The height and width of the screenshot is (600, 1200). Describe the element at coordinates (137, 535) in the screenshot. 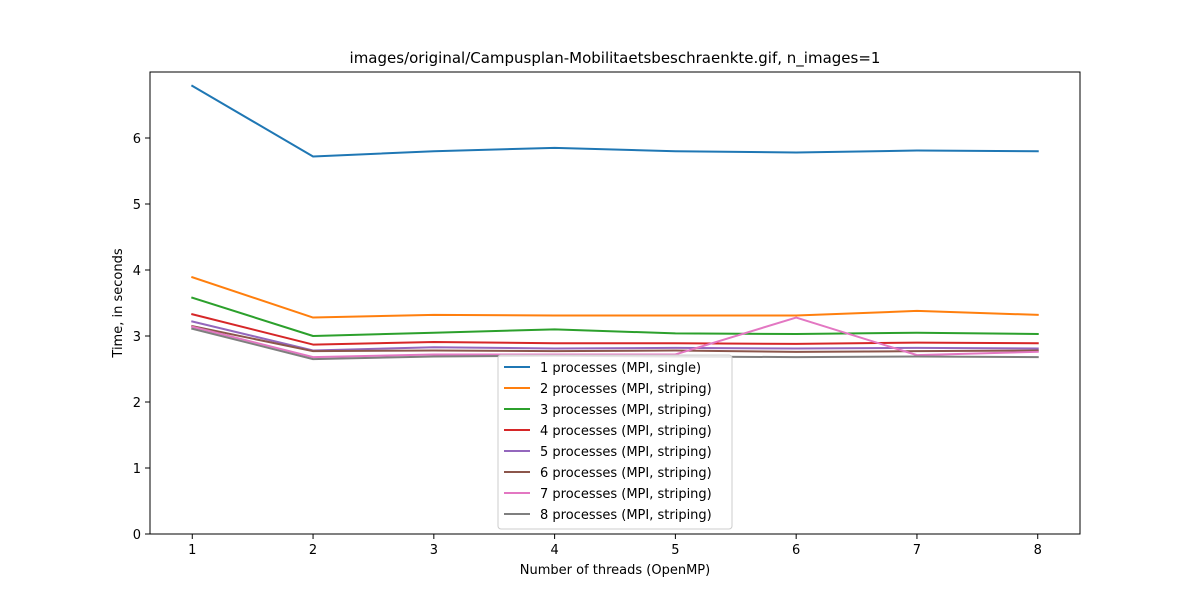

I see `y-tick-label: 0` at that location.